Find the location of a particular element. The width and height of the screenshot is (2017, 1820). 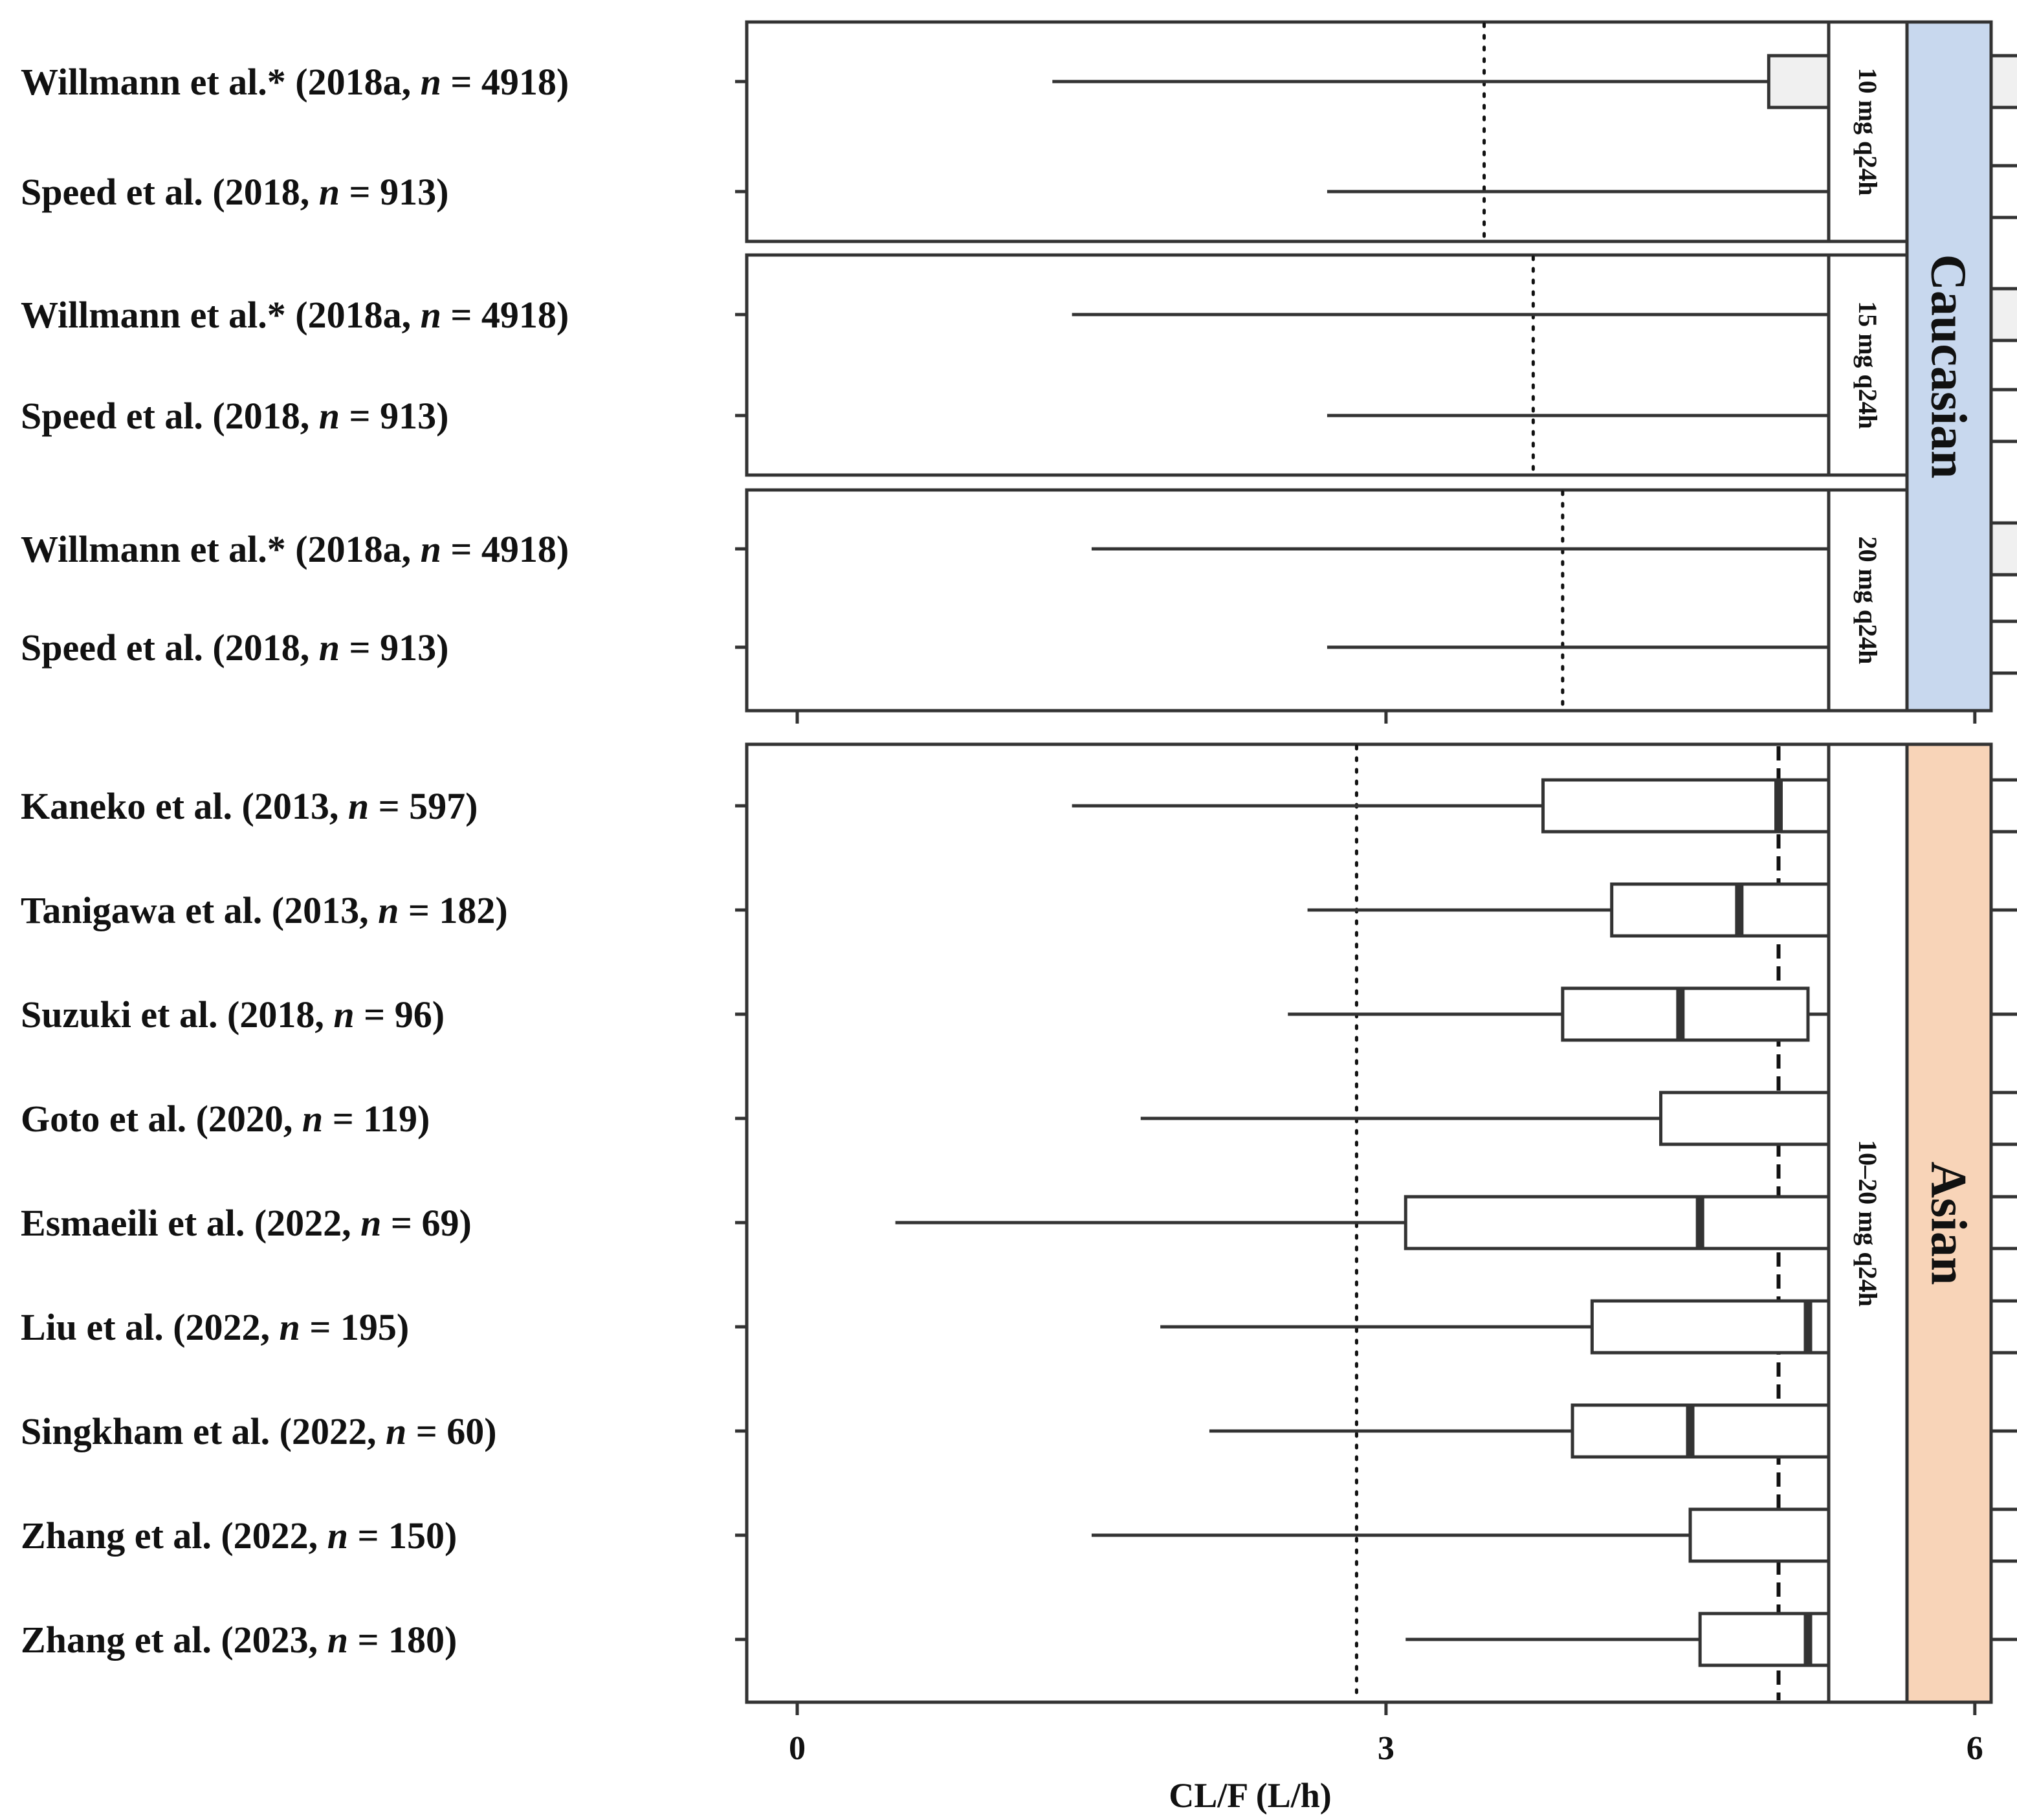

box-5: Esmaeili et al. (2022, n = 69) is located at coordinates (1019, 1222).